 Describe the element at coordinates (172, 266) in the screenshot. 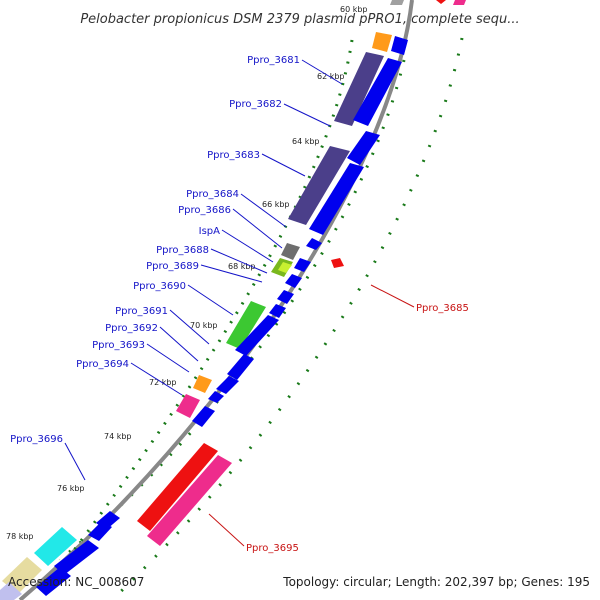

I see `label-Ppro_3689: Ppro_3689` at that location.